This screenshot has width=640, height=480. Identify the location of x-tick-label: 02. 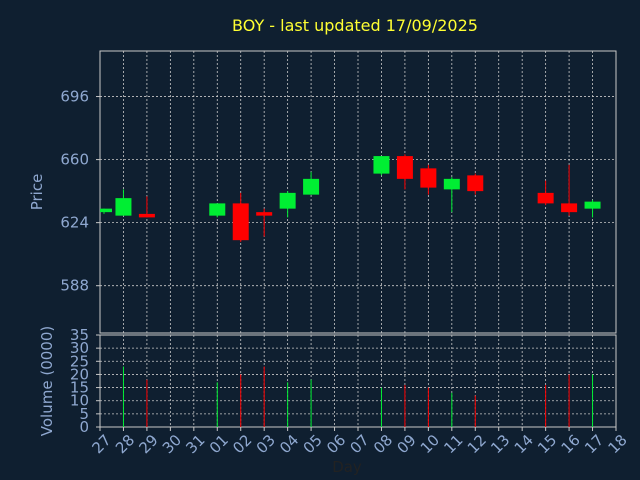
(242, 444).